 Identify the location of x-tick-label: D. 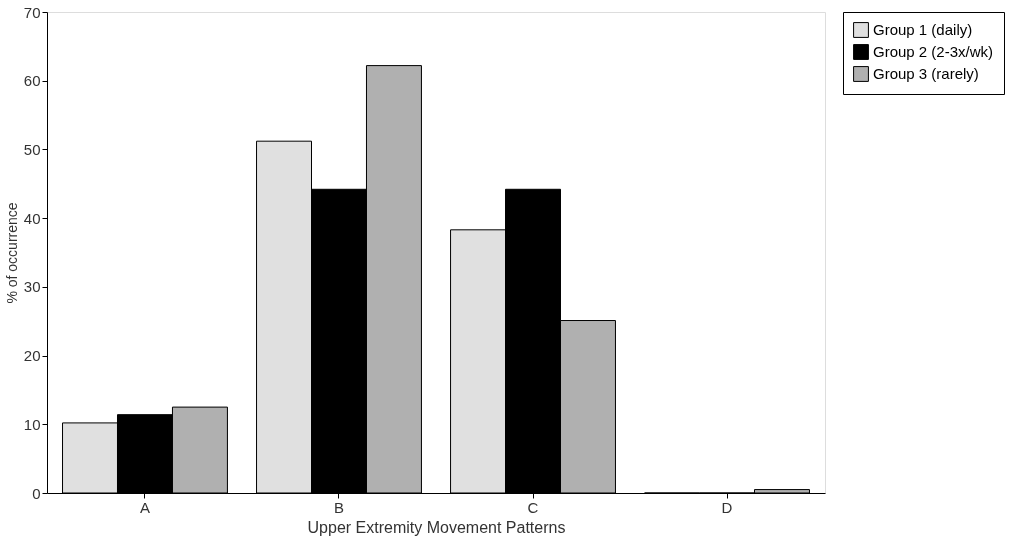
(727, 507).